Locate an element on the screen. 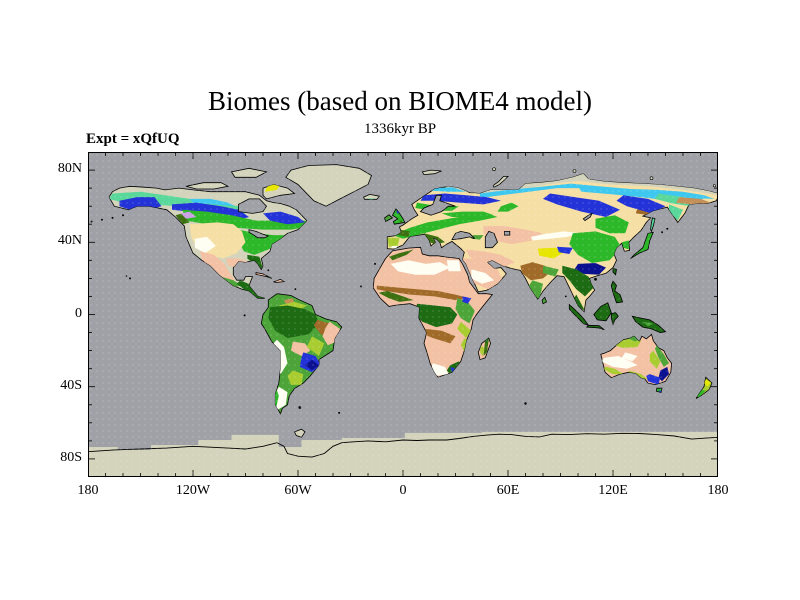 The width and height of the screenshot is (800, 600). biomes-tasmania is located at coordinates (660, 391).